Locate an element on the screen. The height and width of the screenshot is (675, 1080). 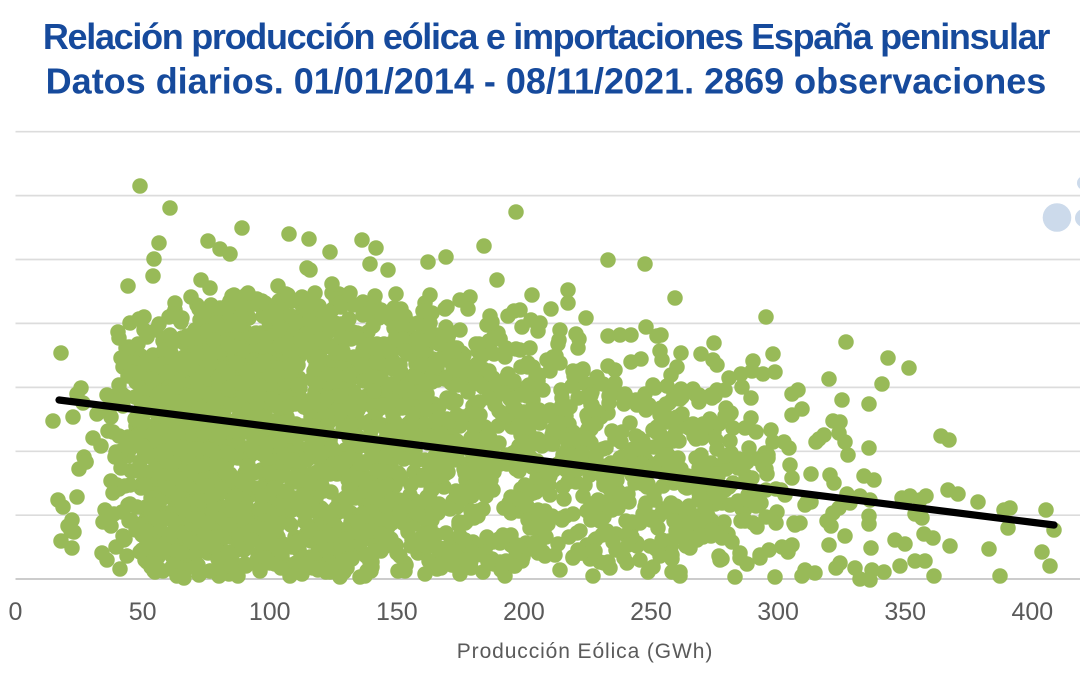
svg-text: 300 is located at coordinates (778, 612).